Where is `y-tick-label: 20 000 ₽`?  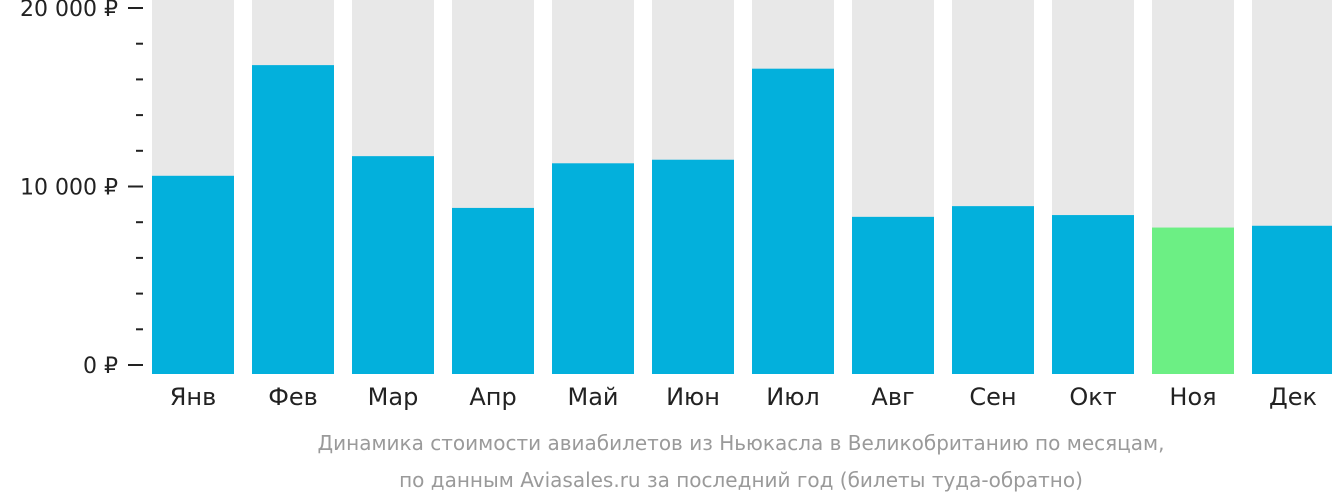
y-tick-label: 20 000 ₽ is located at coordinates (69, 11).